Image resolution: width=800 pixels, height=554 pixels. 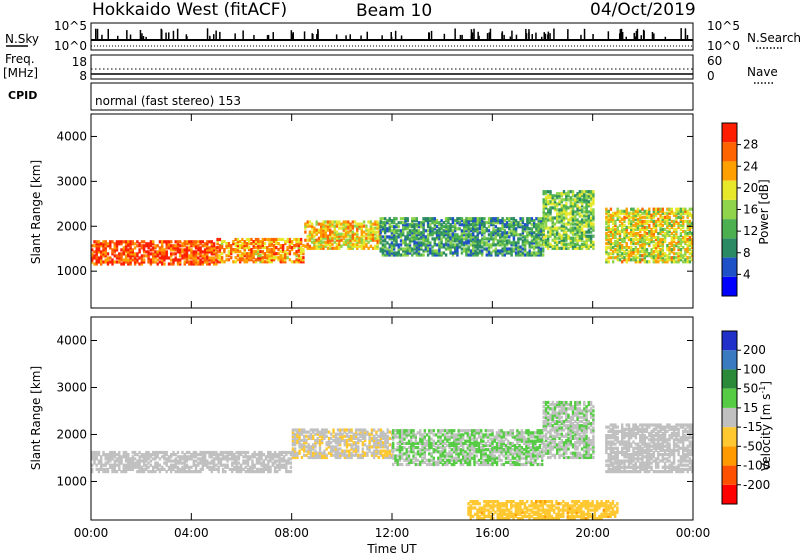 I want to click on noise-panel: N.Sky 10^5 10^0 10^5 10^0 N.Search, so click(x=402, y=36).